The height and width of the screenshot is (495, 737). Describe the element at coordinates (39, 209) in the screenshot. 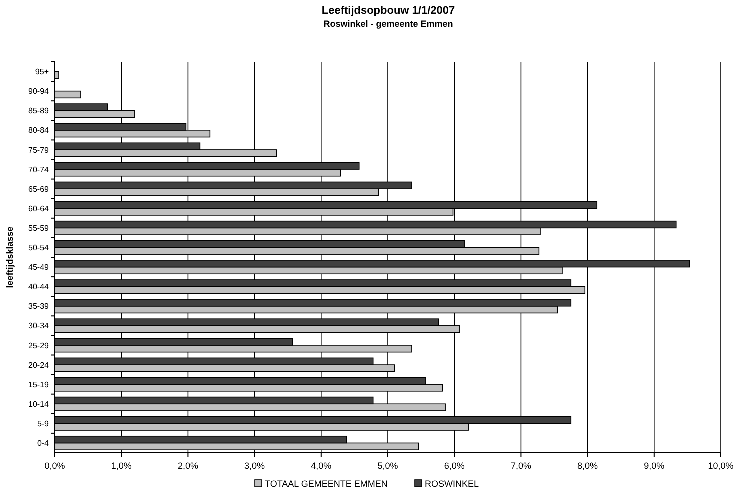

I see `y-tick-label: 60-64` at that location.